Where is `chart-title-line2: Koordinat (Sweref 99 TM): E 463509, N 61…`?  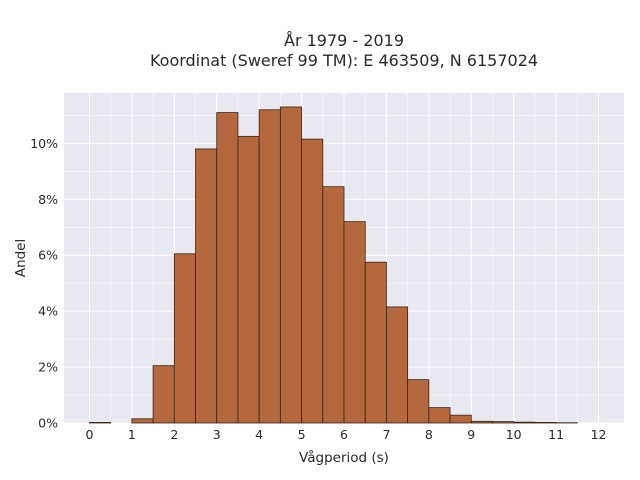 chart-title-line2: Koordinat (Sweref 99 TM): E 463509, N 61… is located at coordinates (344, 60).